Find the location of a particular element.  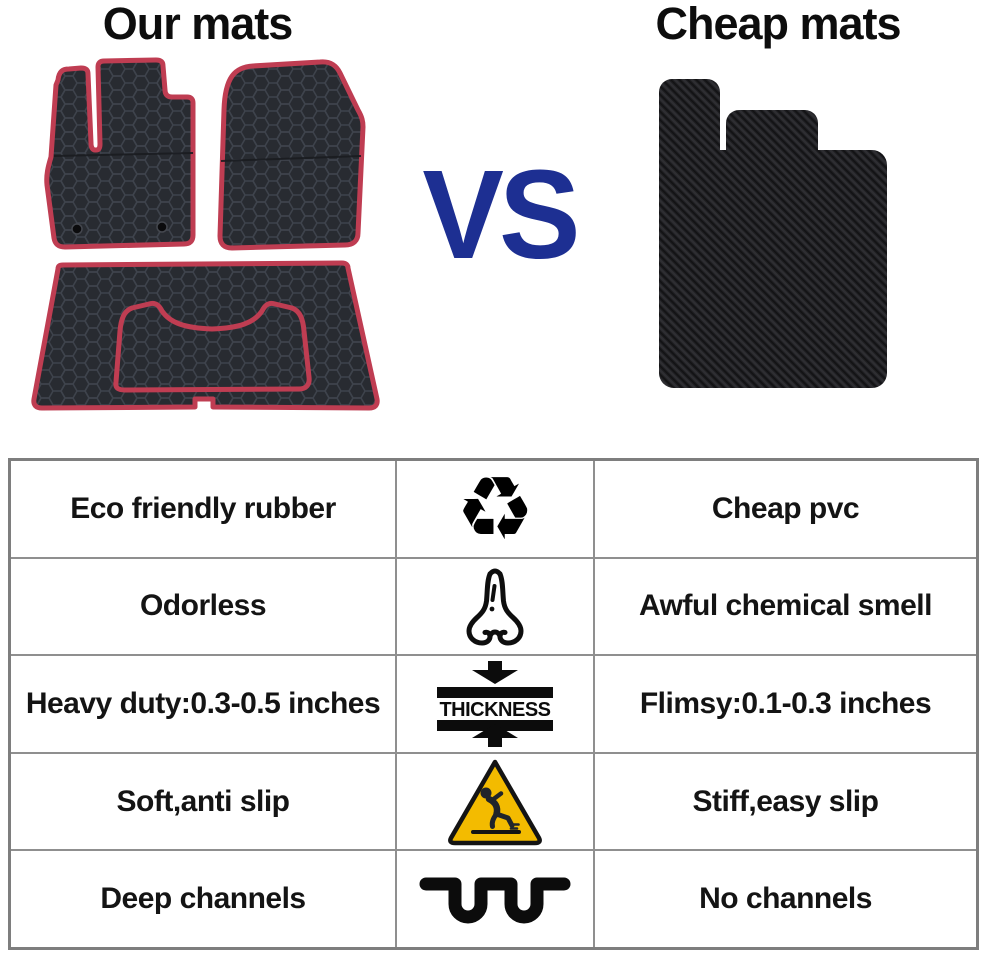

cheap-mat-cell: Awful chemical smell is located at coordinates (785, 606).